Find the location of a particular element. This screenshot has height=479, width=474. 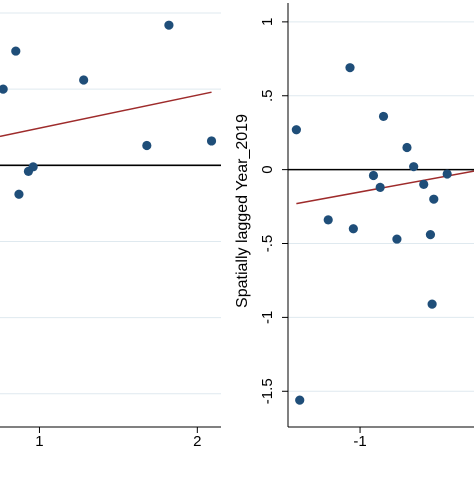

right-y-tick-label: -1 is located at coordinates (267, 317).